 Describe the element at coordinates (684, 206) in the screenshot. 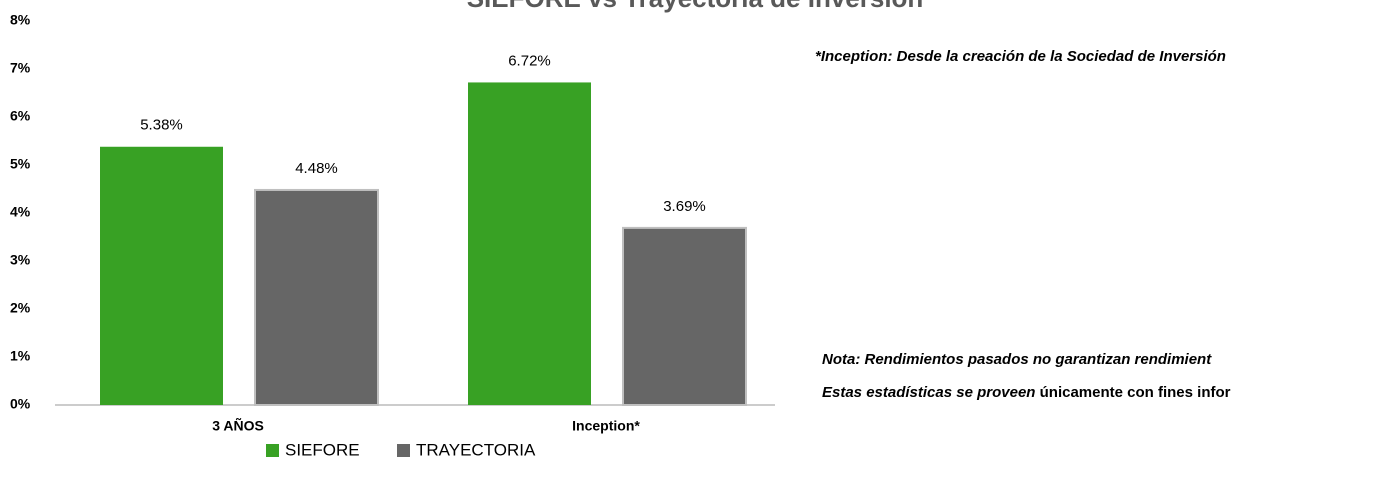

I see `data-label: 3.69%` at that location.